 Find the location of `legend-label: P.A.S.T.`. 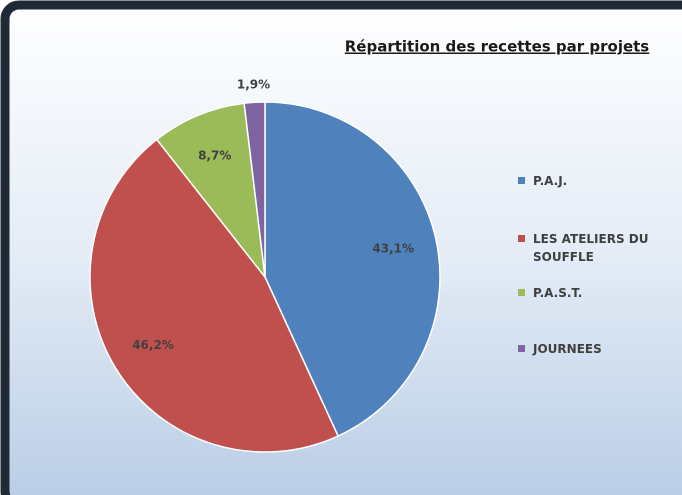

legend-label: P.A.S.T. is located at coordinates (558, 293).